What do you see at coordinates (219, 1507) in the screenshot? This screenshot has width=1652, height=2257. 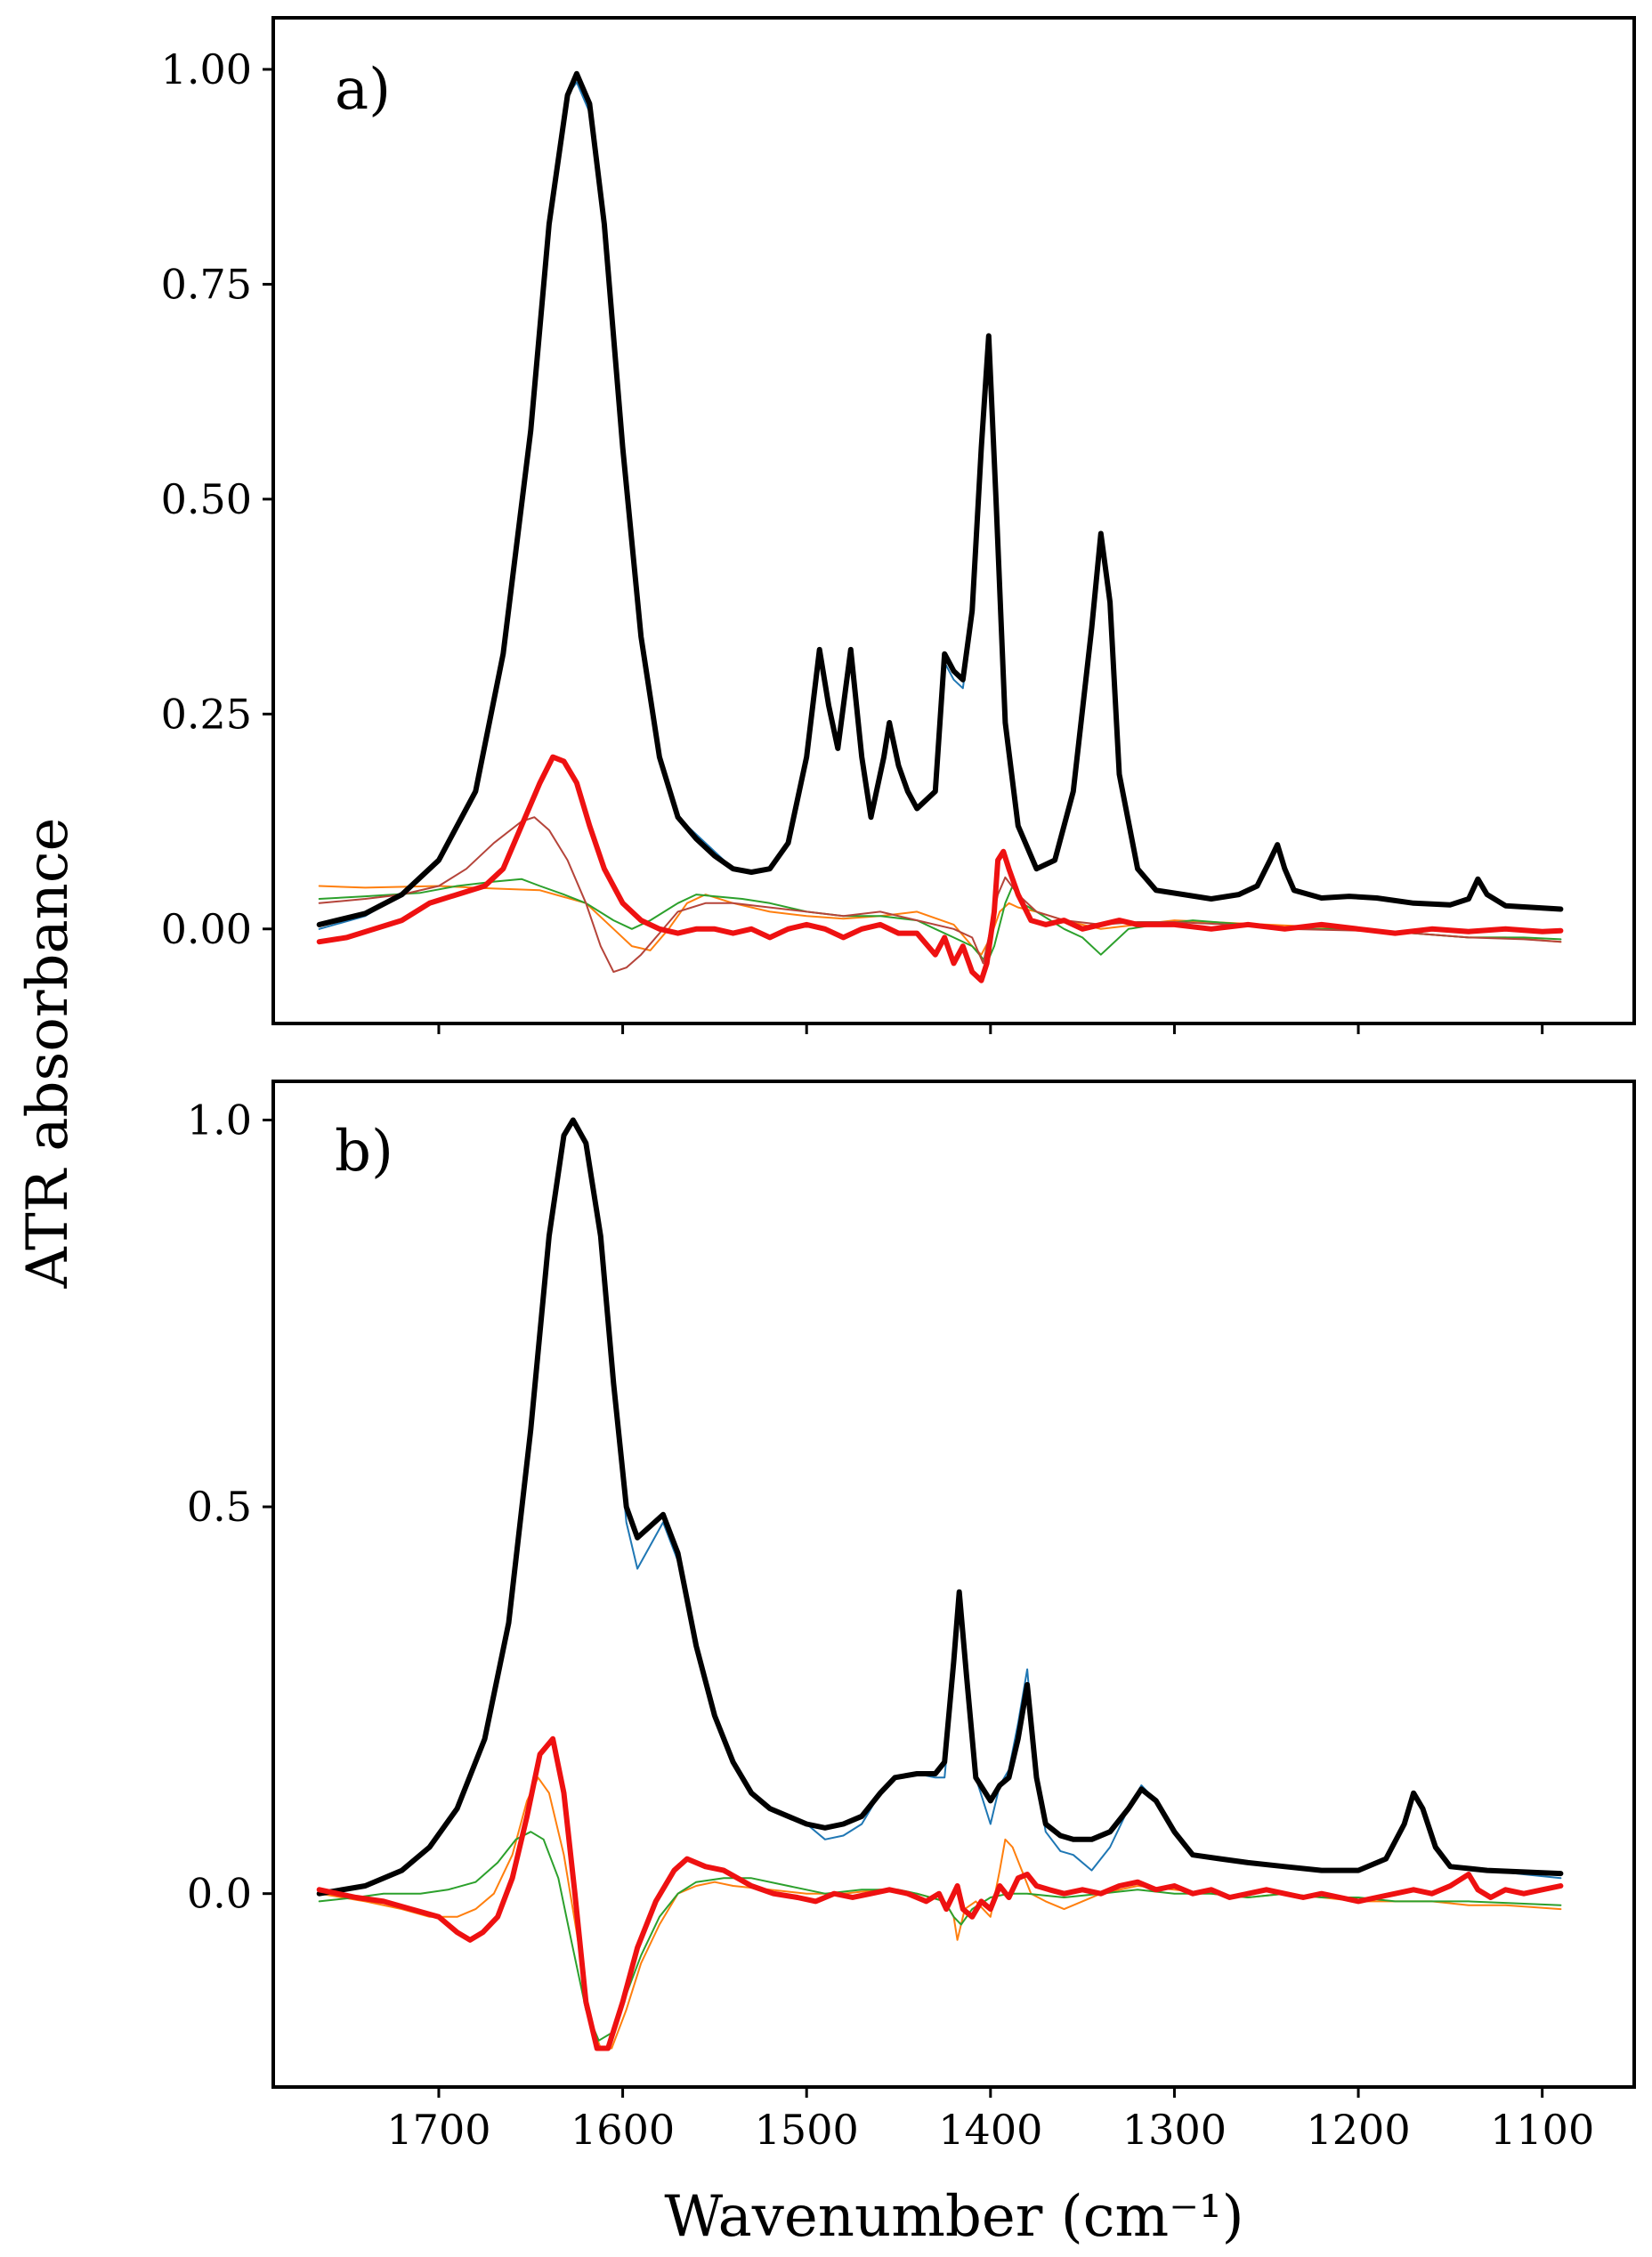 I see `panel-b-ytick-label: 0.5` at bounding box center [219, 1507].